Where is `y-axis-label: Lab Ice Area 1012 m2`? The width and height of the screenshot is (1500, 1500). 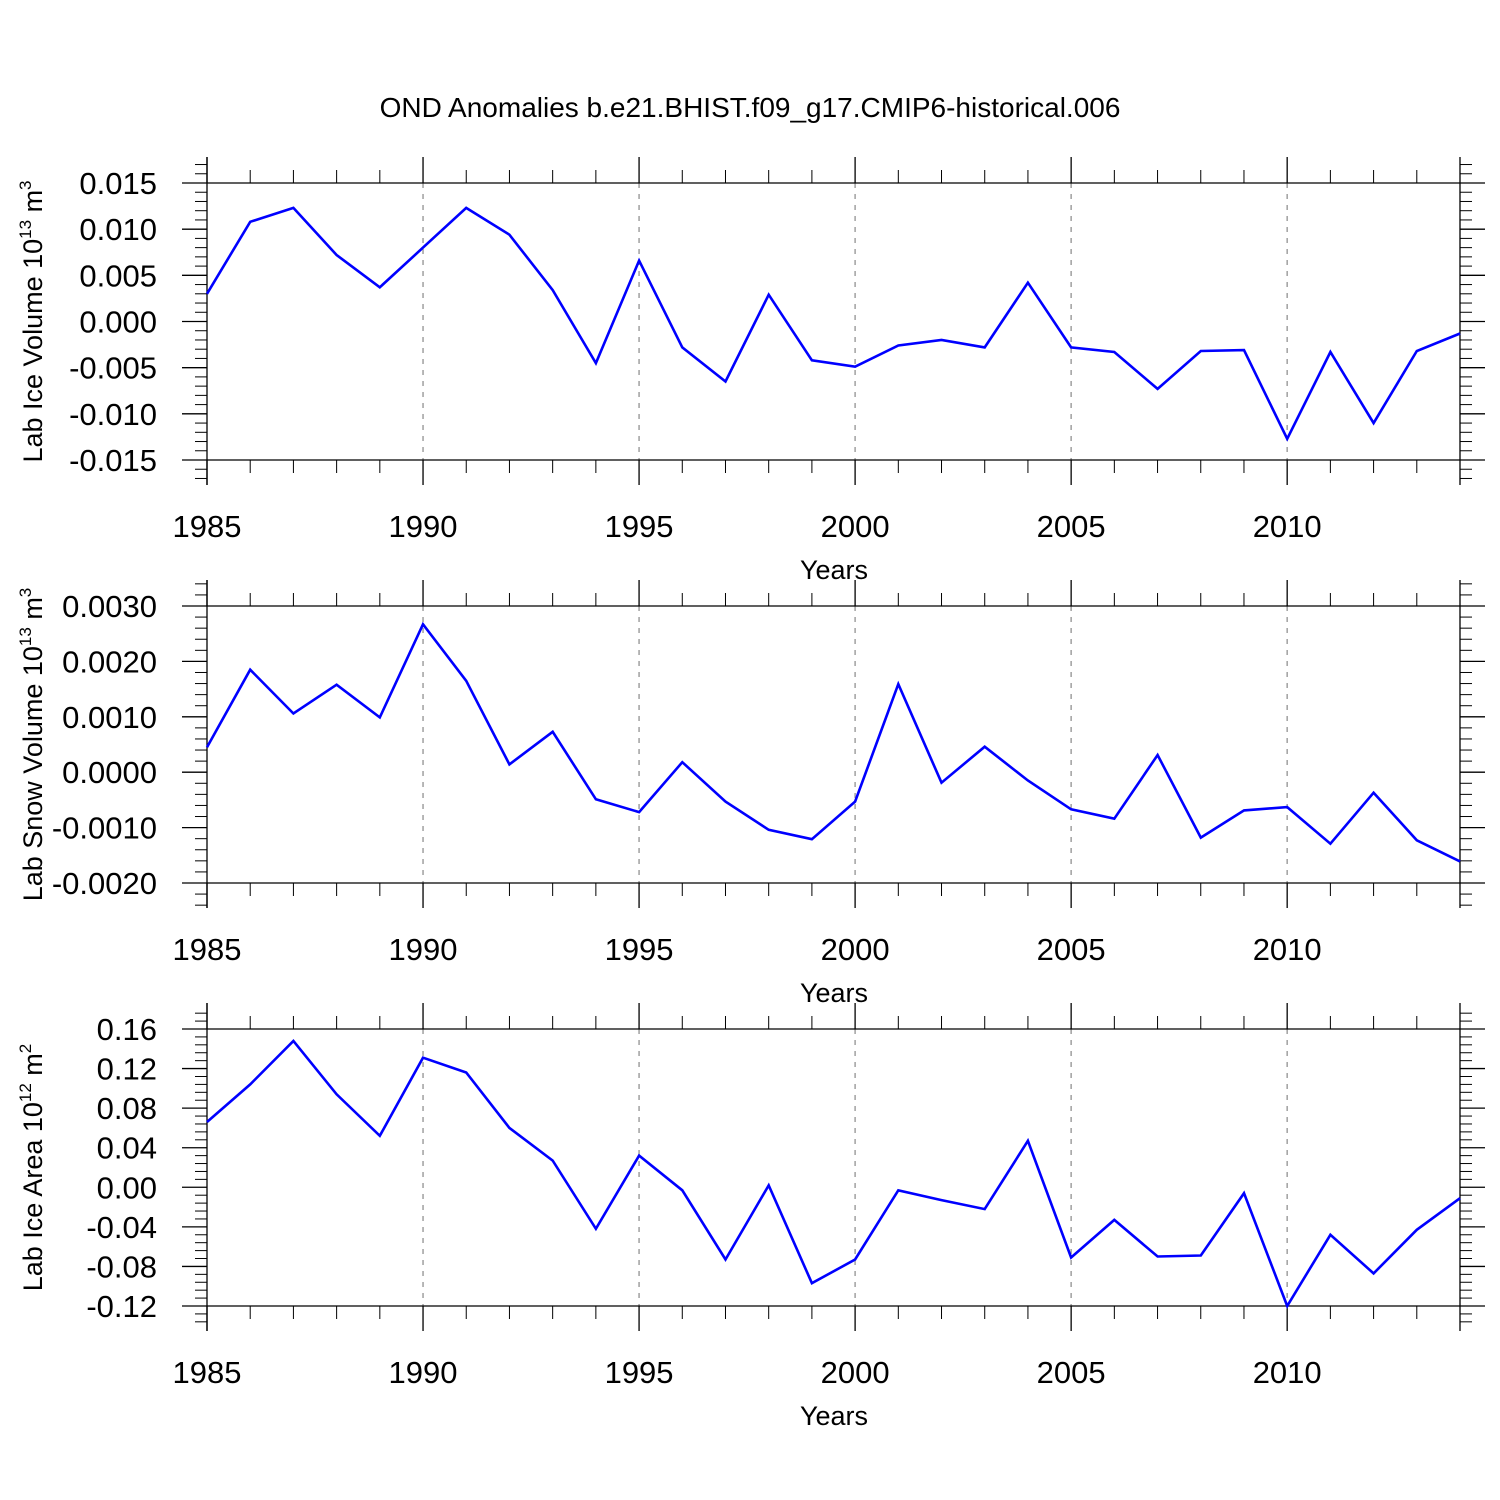
y-axis-label: Lab Ice Area 1012 m2 is located at coordinates (32, 1168).